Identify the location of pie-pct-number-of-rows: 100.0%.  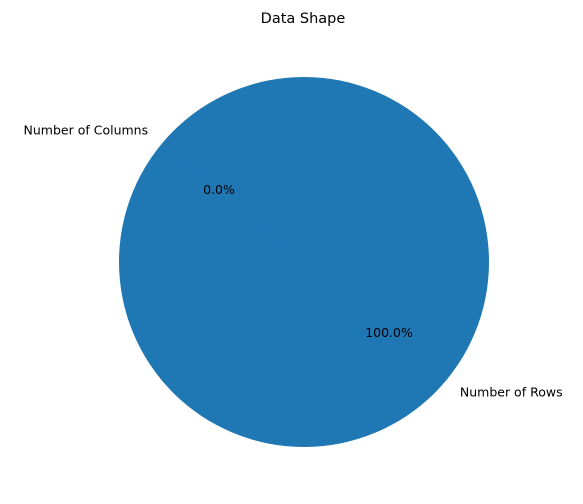
(389, 332).